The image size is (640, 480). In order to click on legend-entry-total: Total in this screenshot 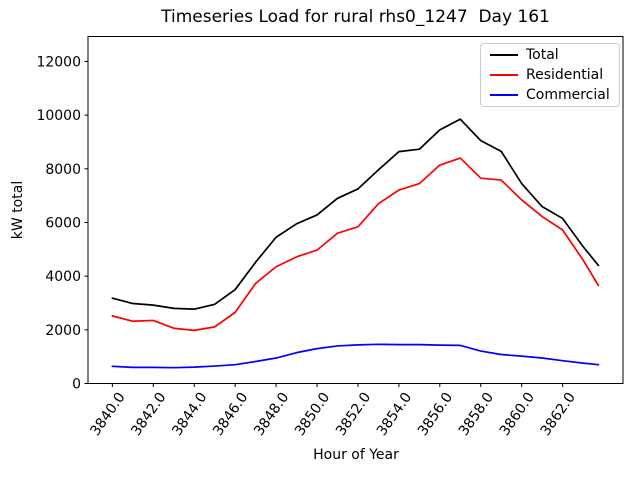, I will do `click(550, 55)`.